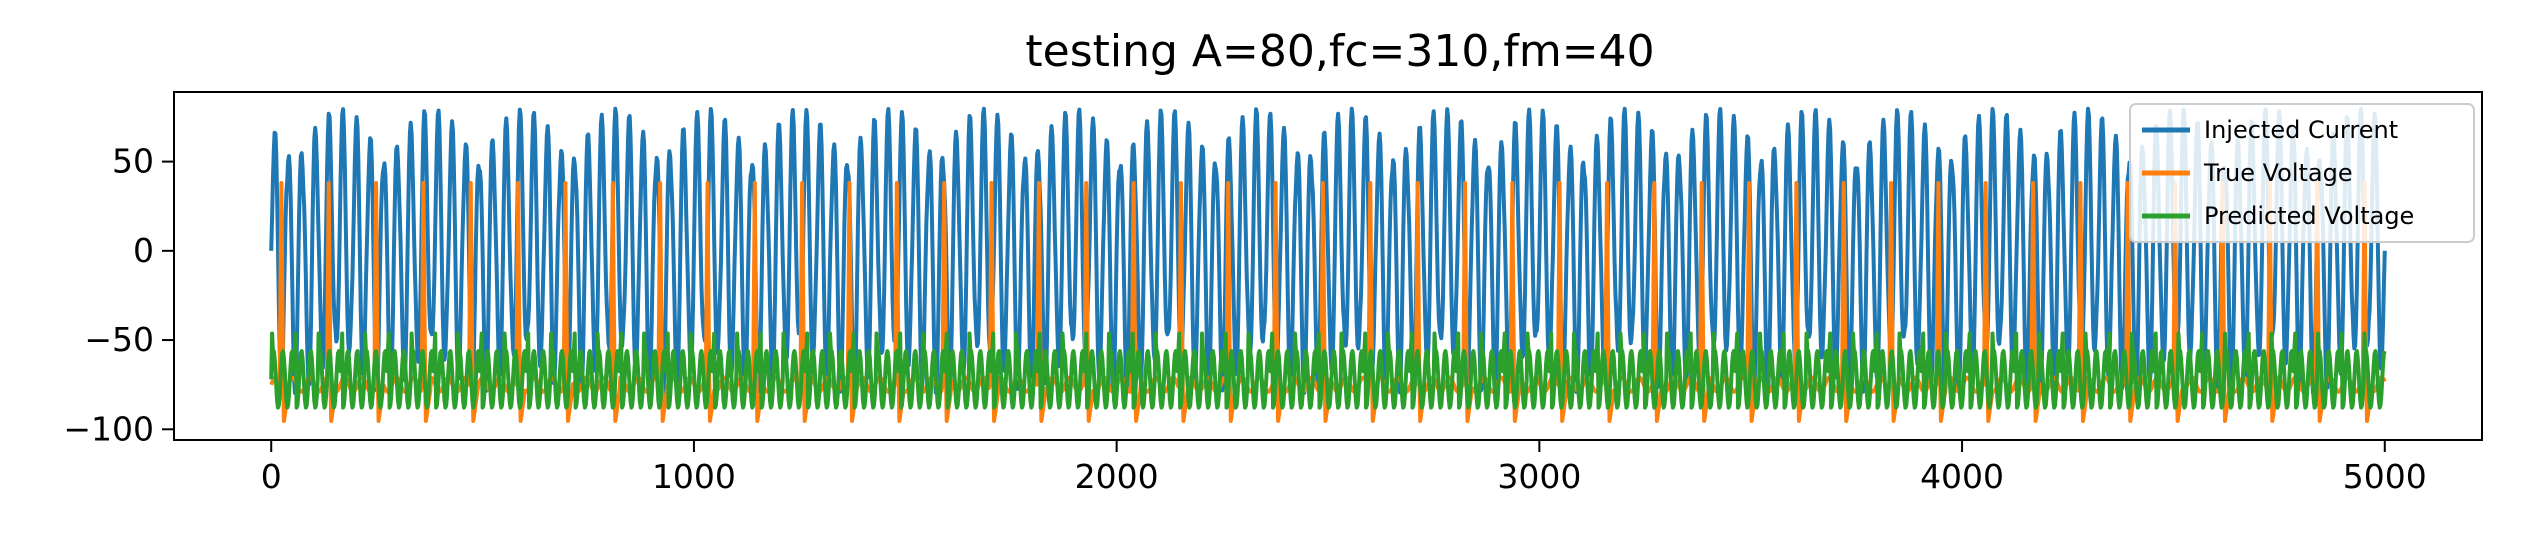 Image resolution: width=2528 pixels, height=540 pixels. Describe the element at coordinates (1539, 476) in the screenshot. I see `x-tick-label: 3000` at that location.